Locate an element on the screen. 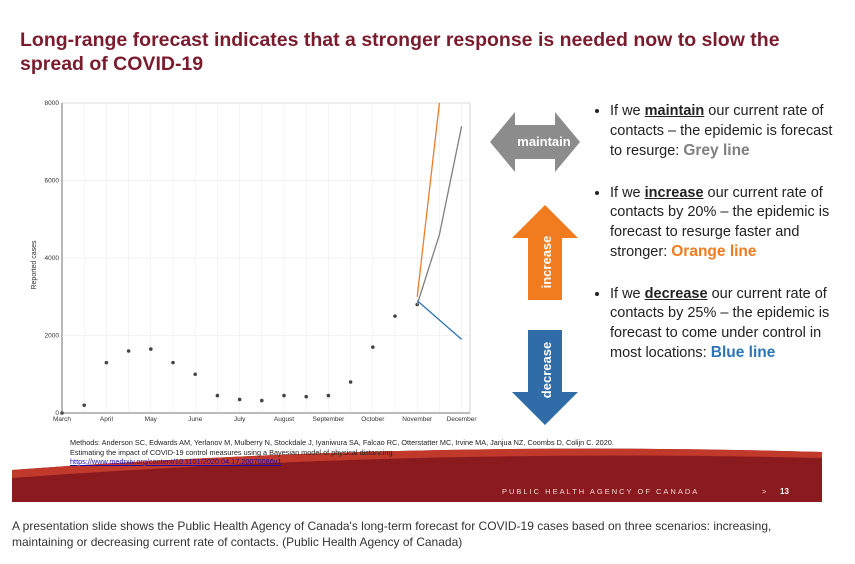  increase-arrow: increase is located at coordinates (545, 252).